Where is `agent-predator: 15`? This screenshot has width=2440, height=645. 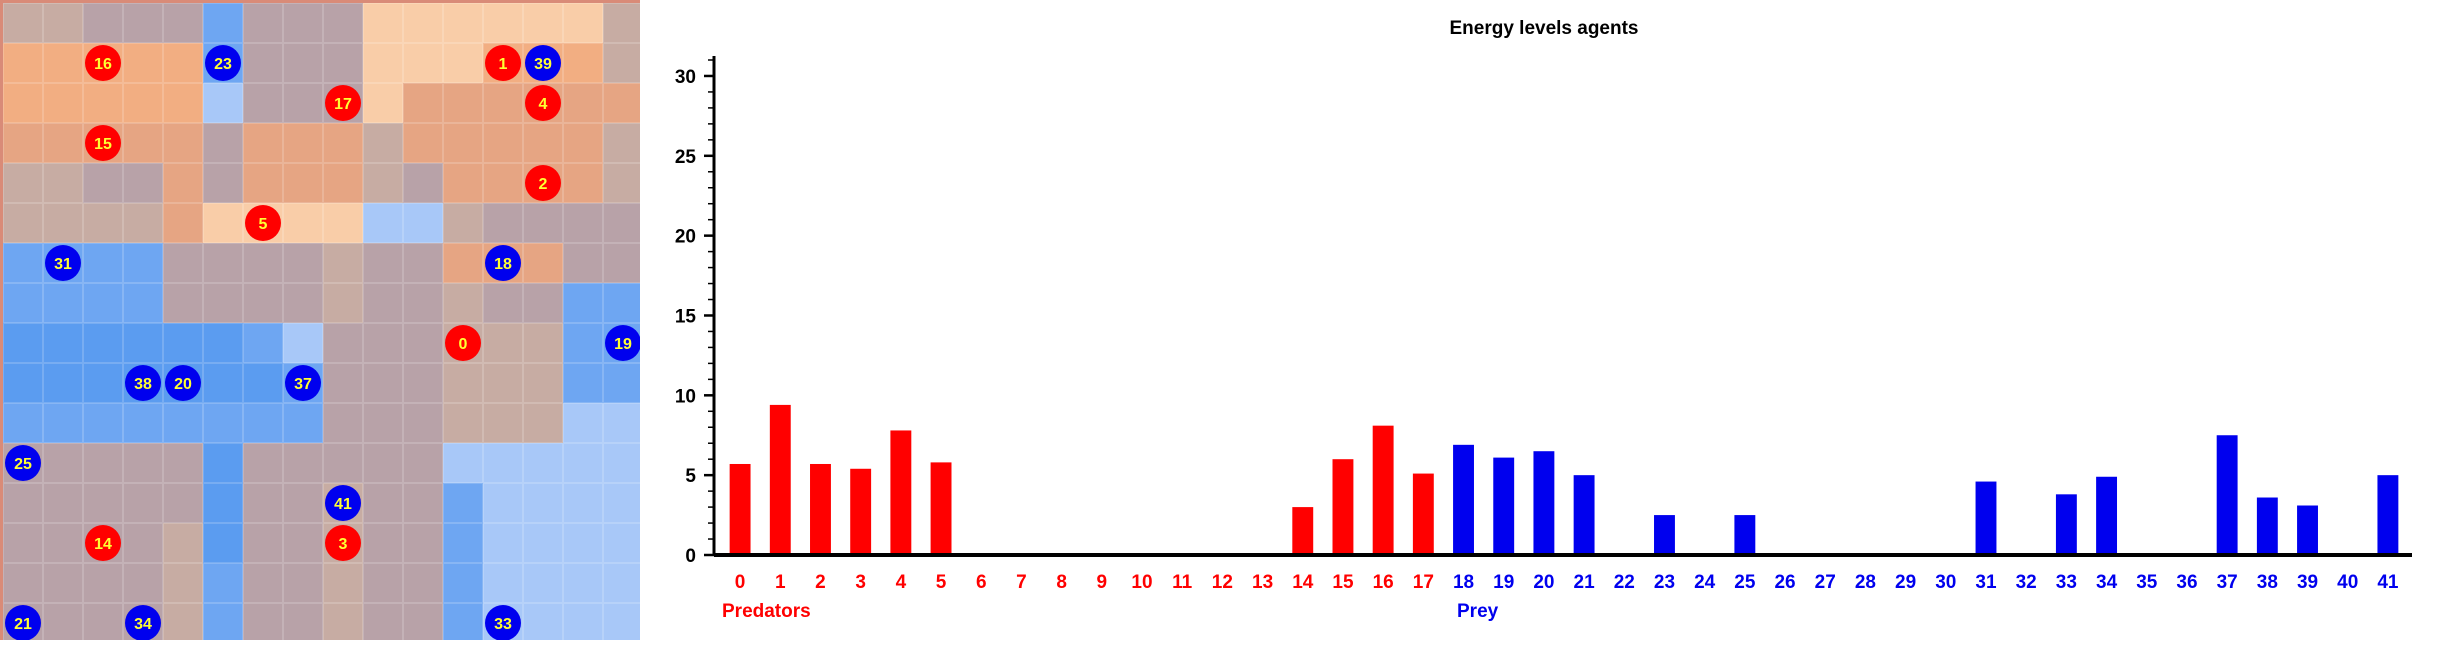 agent-predator: 15 is located at coordinates (103, 143).